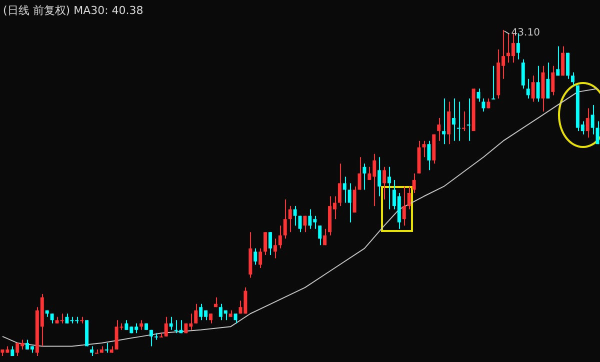 This screenshot has height=362, width=600. What do you see at coordinates (525, 33) in the screenshot?
I see `annotation: 43.10` at bounding box center [525, 33].